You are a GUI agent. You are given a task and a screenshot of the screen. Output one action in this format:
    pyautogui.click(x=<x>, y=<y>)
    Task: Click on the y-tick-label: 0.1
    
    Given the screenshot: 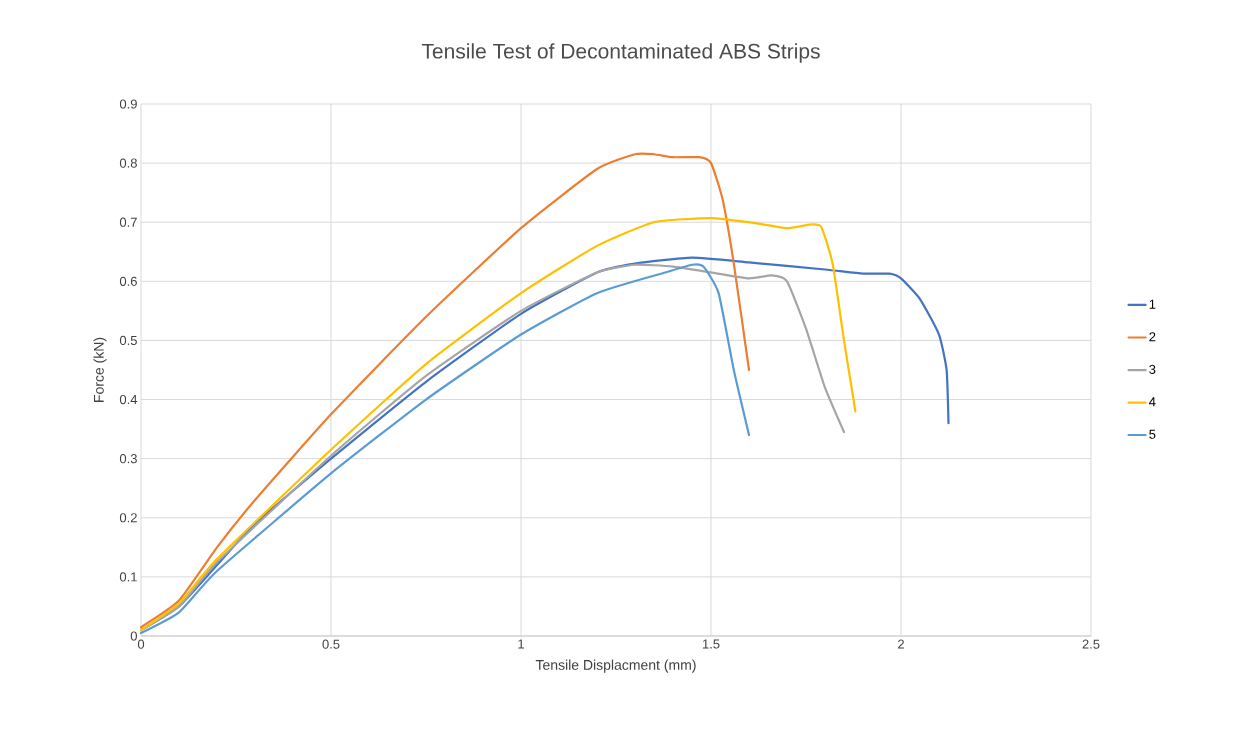 What is the action you would take?
    pyautogui.click(x=128, y=577)
    